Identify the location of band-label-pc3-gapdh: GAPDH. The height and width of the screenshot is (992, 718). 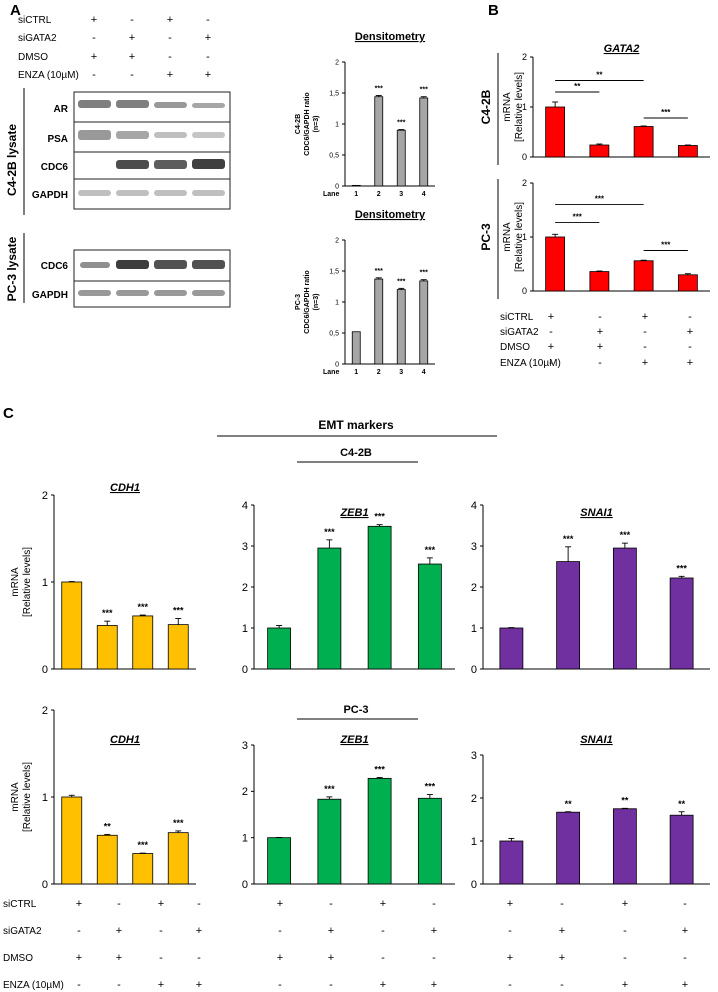
(50, 295).